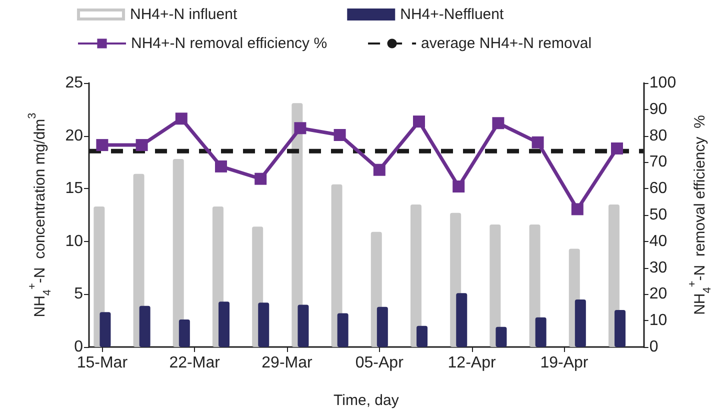 This screenshot has height=418, width=721. What do you see at coordinates (184, 14) in the screenshot?
I see `legend-label: NH4+-N influent` at bounding box center [184, 14].